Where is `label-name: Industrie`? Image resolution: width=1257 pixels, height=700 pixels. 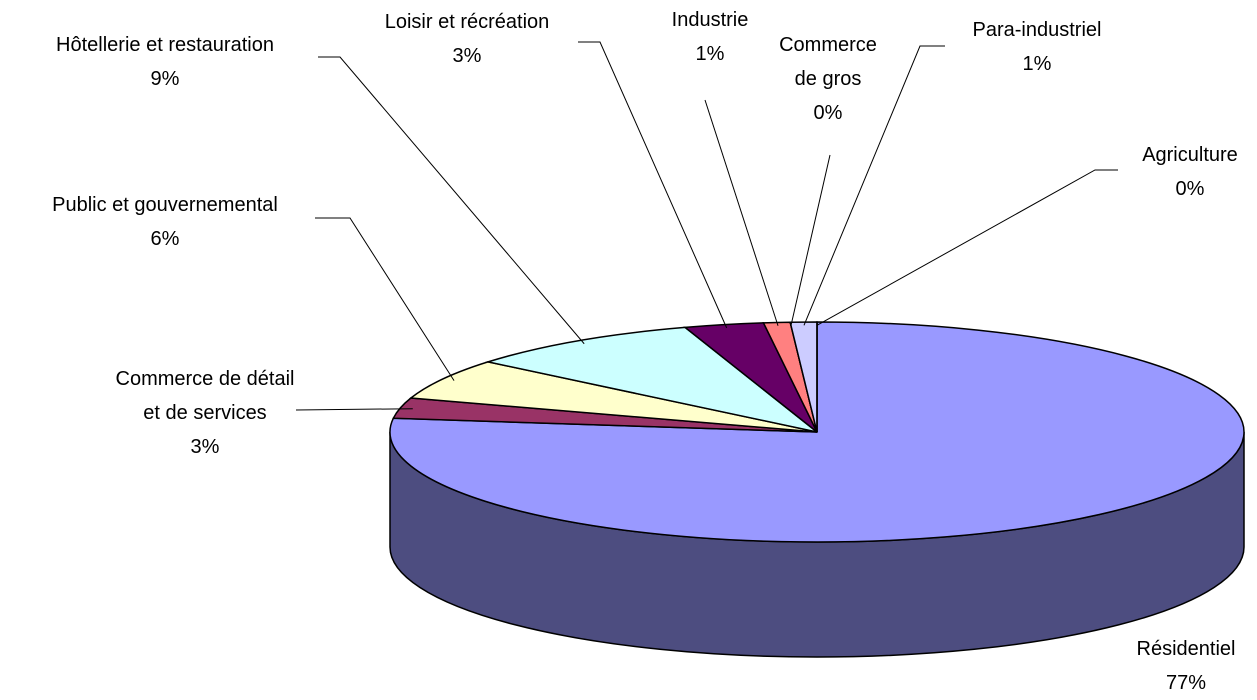
label-name: Industrie is located at coordinates (710, 20).